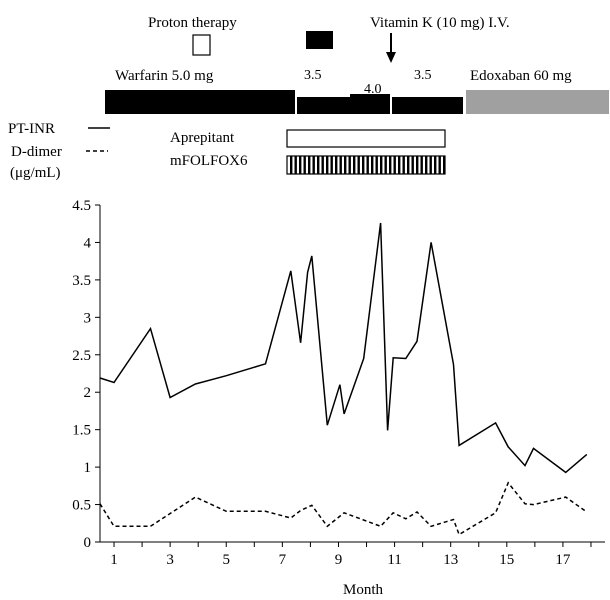 The height and width of the screenshot is (600, 610). I want to click on x-tick-label: 15, so click(506, 560).